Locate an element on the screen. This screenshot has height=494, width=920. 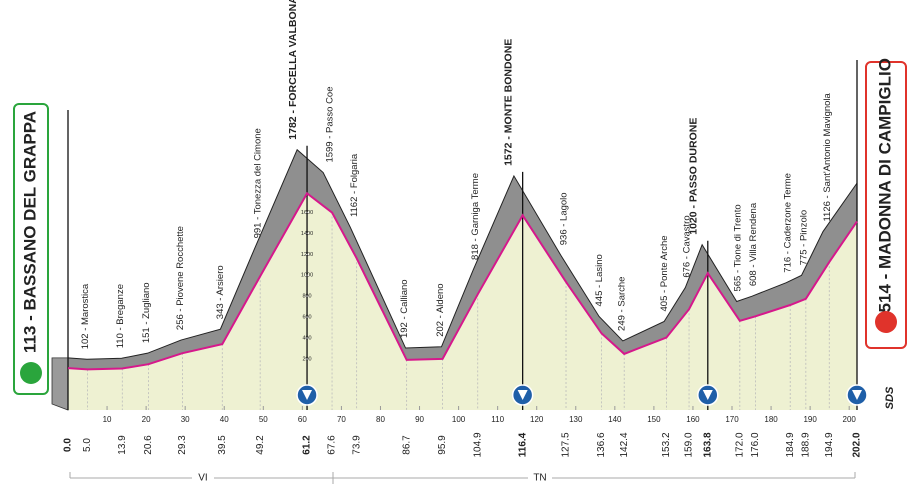
km-label: 163.8 is located at coordinates (707, 444).